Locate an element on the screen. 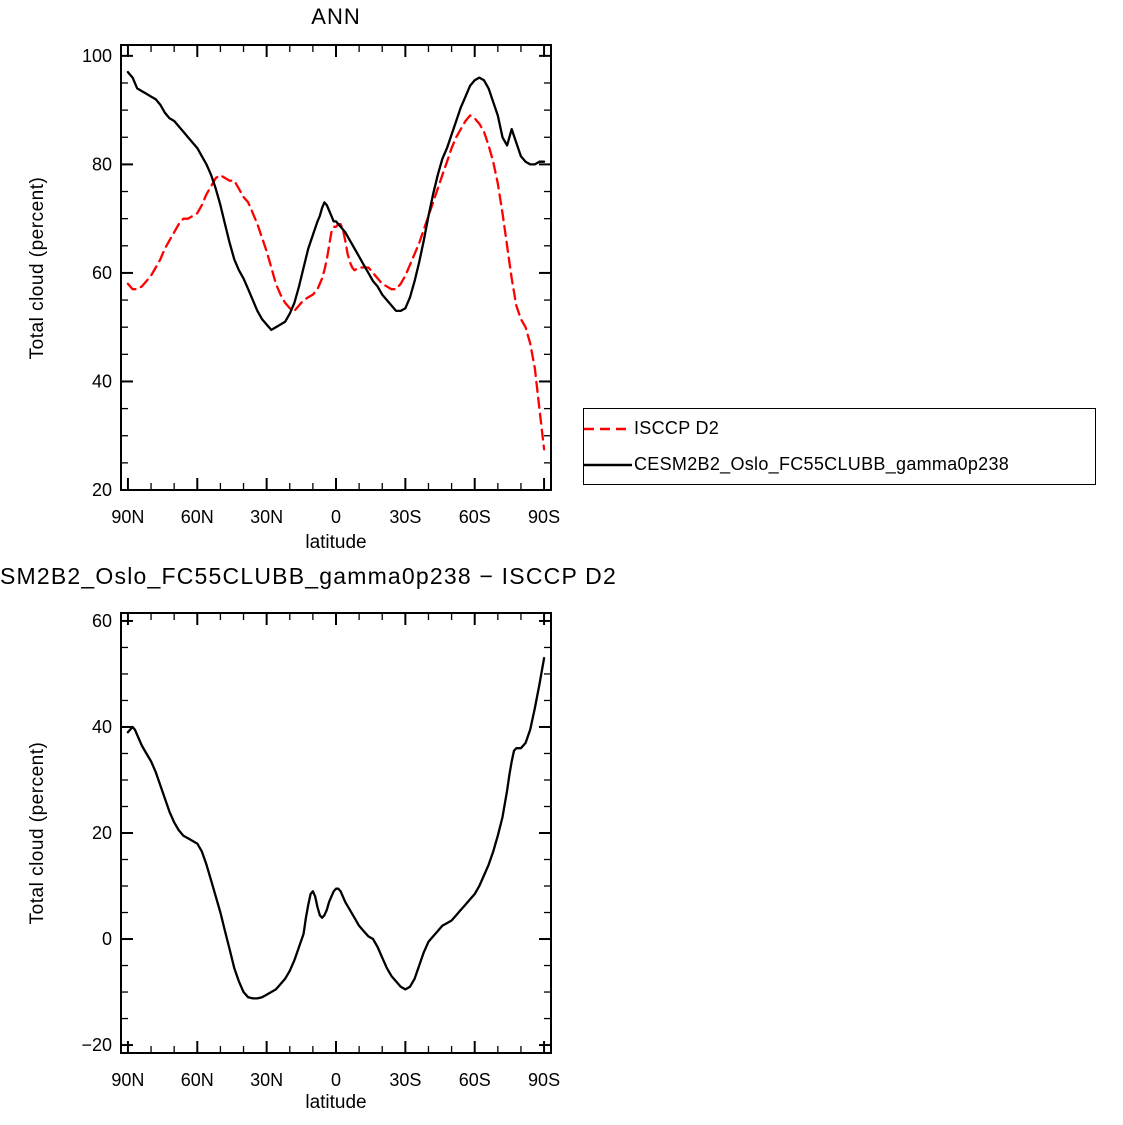  top-chart-x-axis-label: latitude is located at coordinates (336, 542).